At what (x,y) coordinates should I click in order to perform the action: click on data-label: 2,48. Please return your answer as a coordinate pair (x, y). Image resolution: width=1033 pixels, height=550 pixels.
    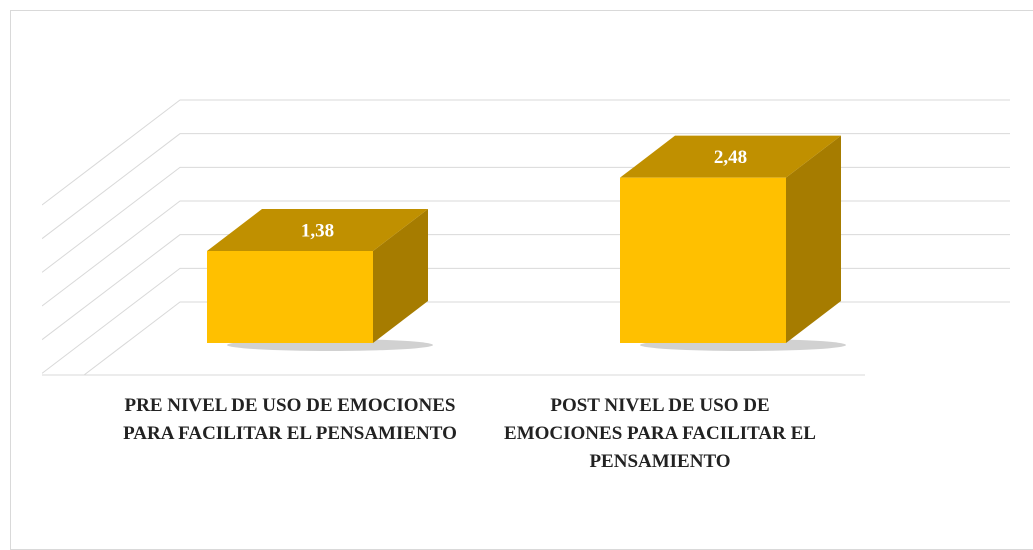
    Looking at the image, I should click on (730, 157).